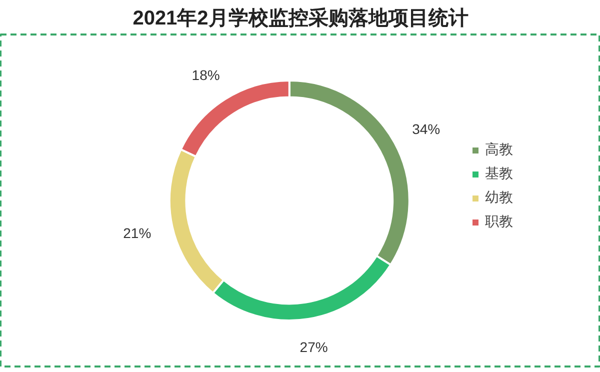 This screenshot has width=600, height=372. I want to click on data-label: 18%, so click(206, 75).